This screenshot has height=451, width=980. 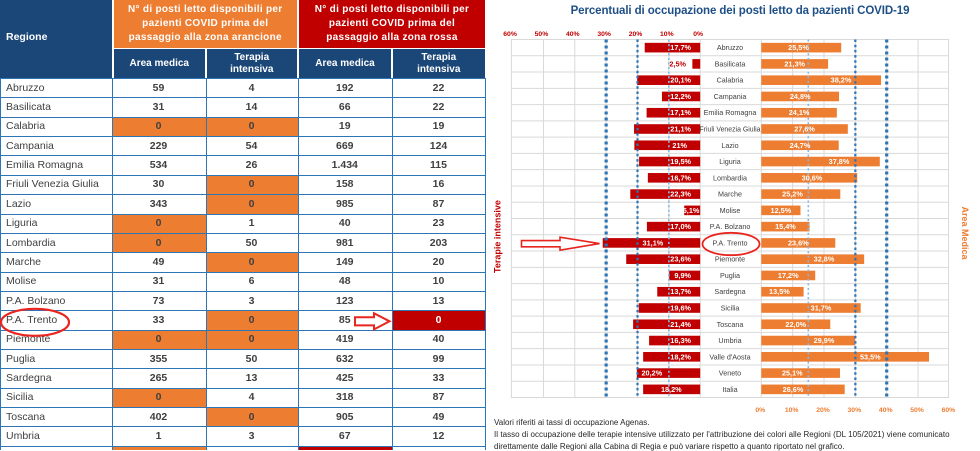 I want to click on svg-text: 21,4%, so click(x=680, y=324).